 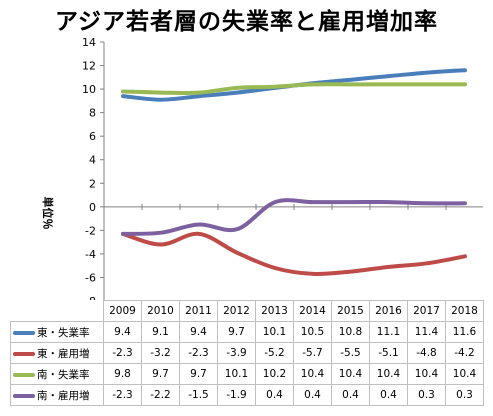 I want to click on legend-entry: 南・雇用増, so click(x=57, y=395).